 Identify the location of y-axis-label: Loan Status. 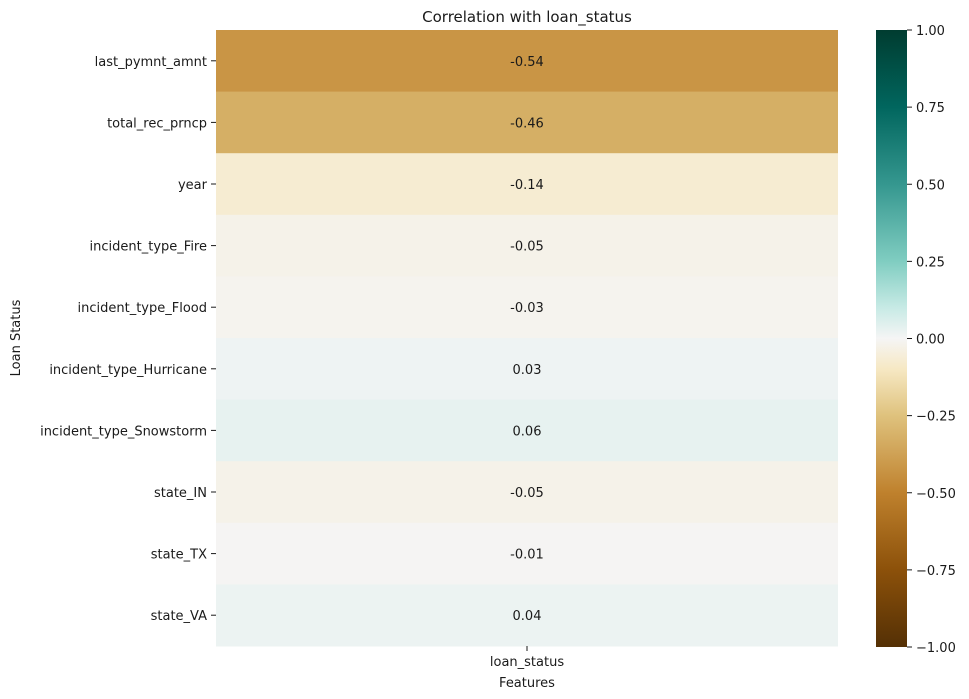
(16, 337).